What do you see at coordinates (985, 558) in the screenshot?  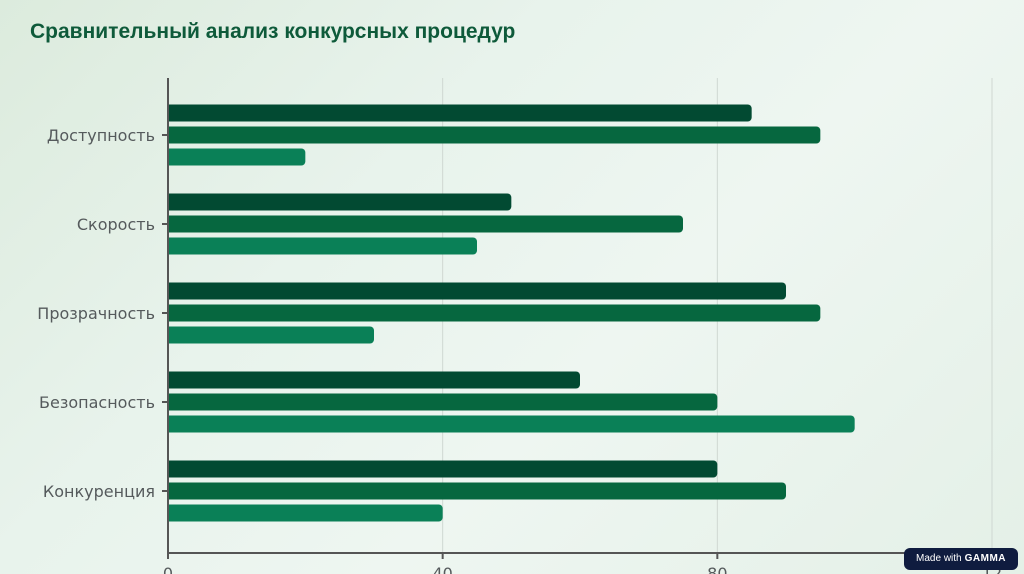 I see `badge-brand: GAMMA` at bounding box center [985, 558].